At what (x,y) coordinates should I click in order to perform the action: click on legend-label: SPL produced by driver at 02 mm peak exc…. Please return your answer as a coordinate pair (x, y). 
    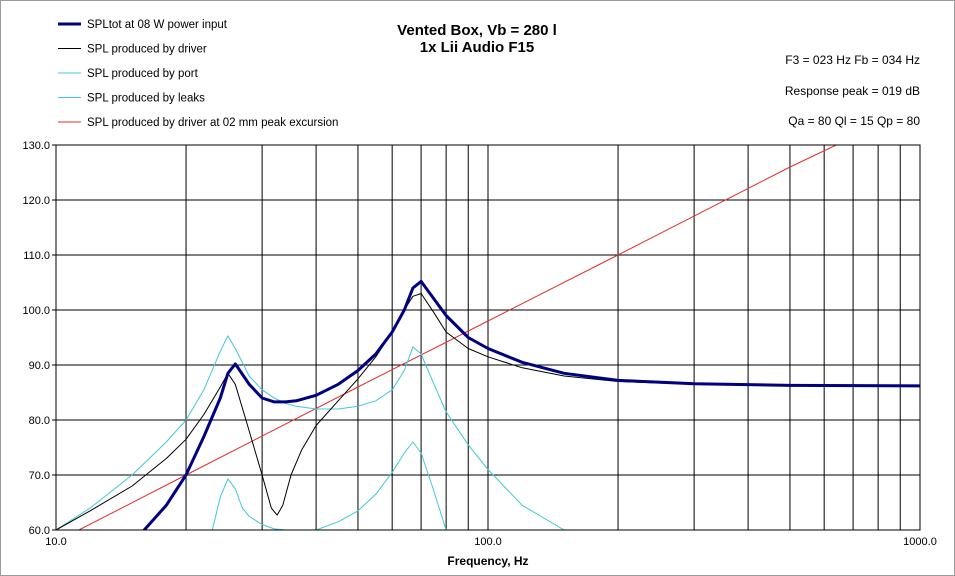
    Looking at the image, I should click on (212, 123).